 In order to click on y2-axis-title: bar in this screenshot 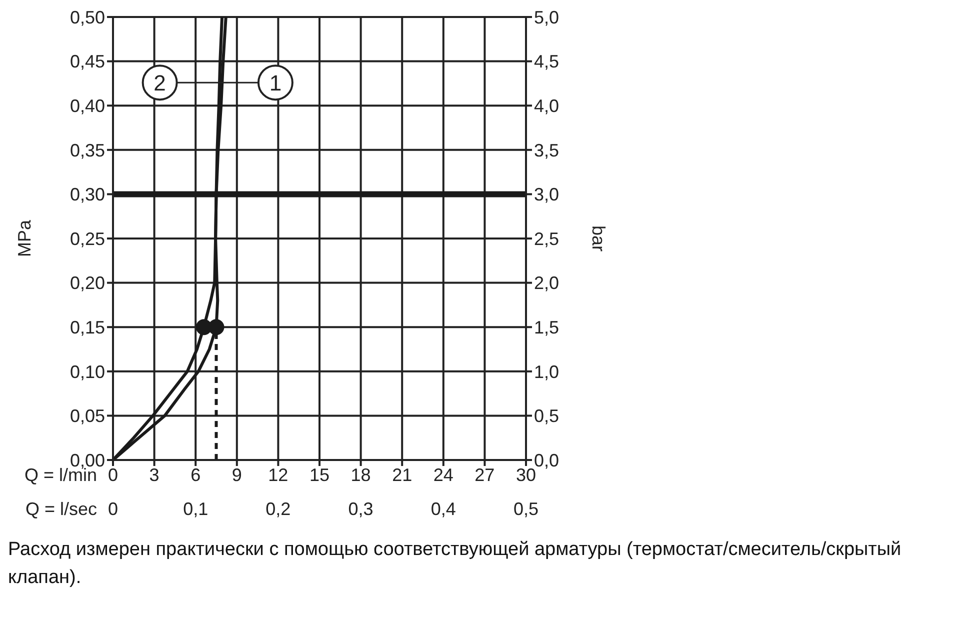, I will do `click(598, 238)`.